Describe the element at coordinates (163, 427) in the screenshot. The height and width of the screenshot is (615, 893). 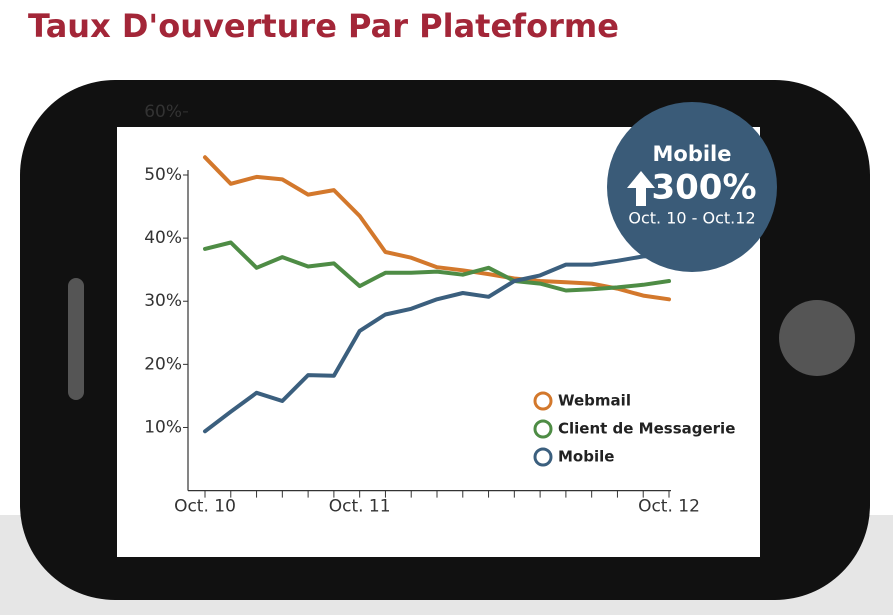
I see `y-tick-label: 10%` at that location.